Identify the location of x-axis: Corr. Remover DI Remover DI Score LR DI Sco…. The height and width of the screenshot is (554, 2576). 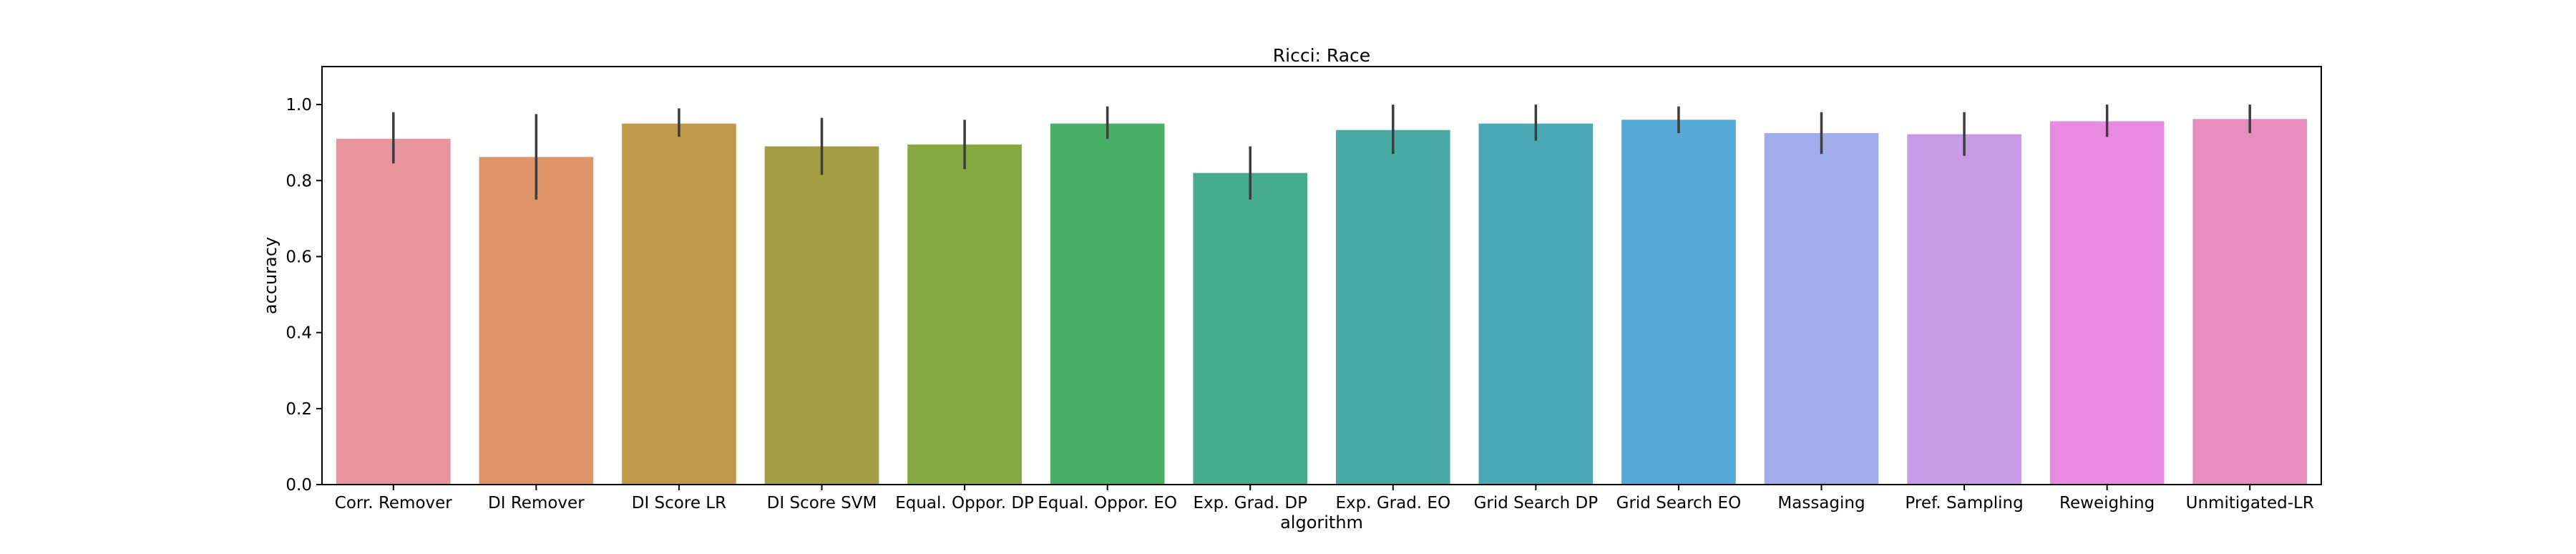
(1324, 499).